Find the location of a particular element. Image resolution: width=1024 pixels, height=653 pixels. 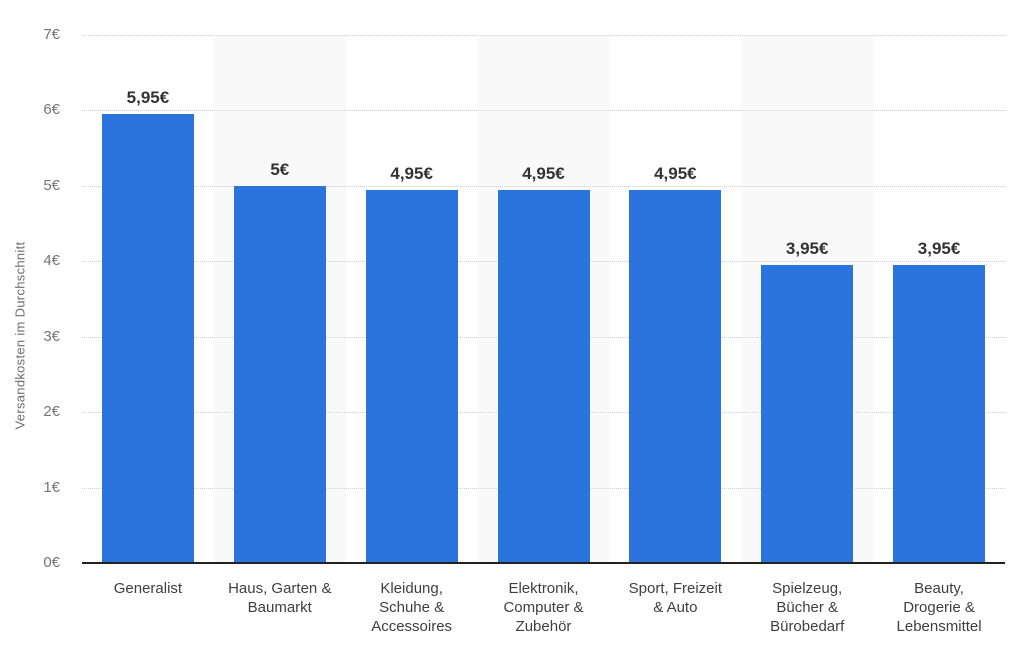

x-category-label: Generalist is located at coordinates (148, 588).